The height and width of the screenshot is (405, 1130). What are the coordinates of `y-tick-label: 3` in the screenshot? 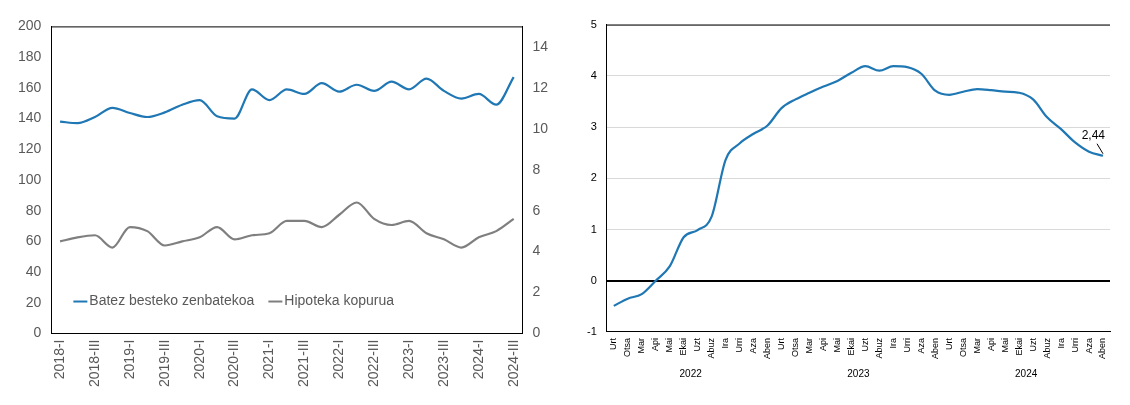 It's located at (593, 126).